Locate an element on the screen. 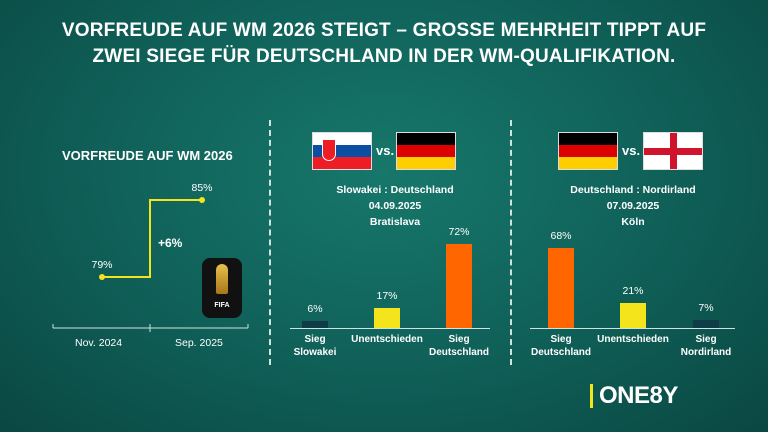 This screenshot has height=432, width=768. bar-label: Sieg Slowakei is located at coordinates (315, 346).